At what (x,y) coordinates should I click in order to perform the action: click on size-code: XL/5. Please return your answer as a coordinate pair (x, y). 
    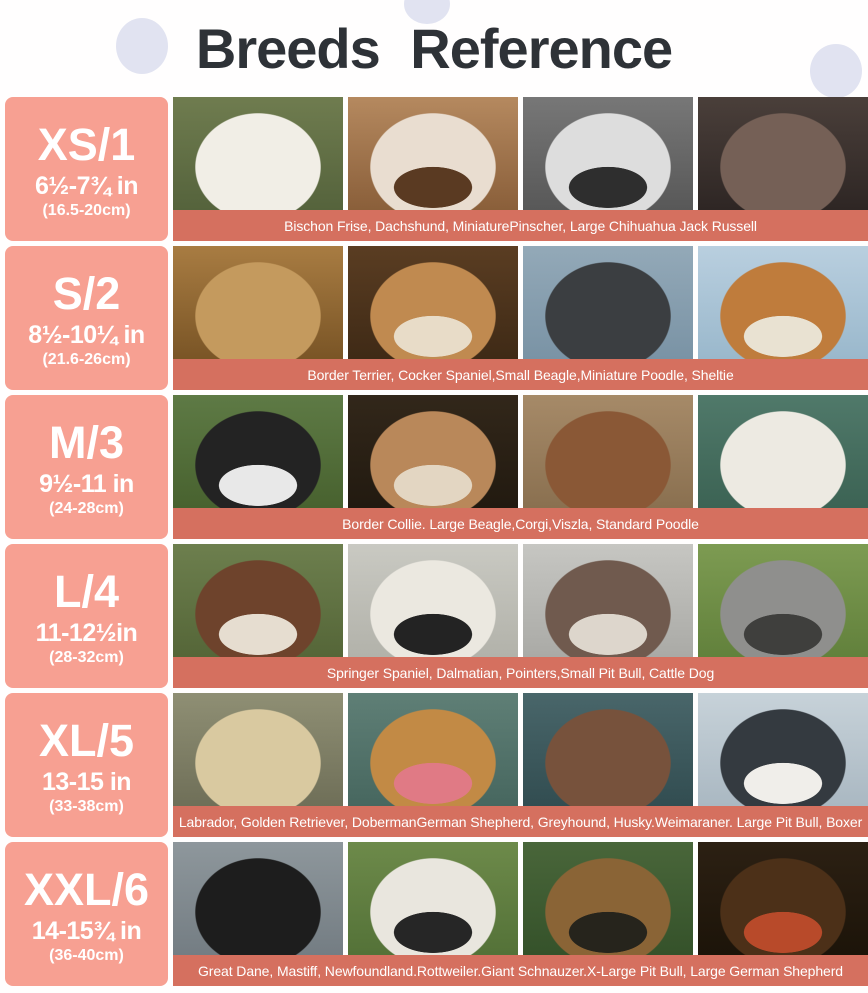
    Looking at the image, I should click on (86, 740).